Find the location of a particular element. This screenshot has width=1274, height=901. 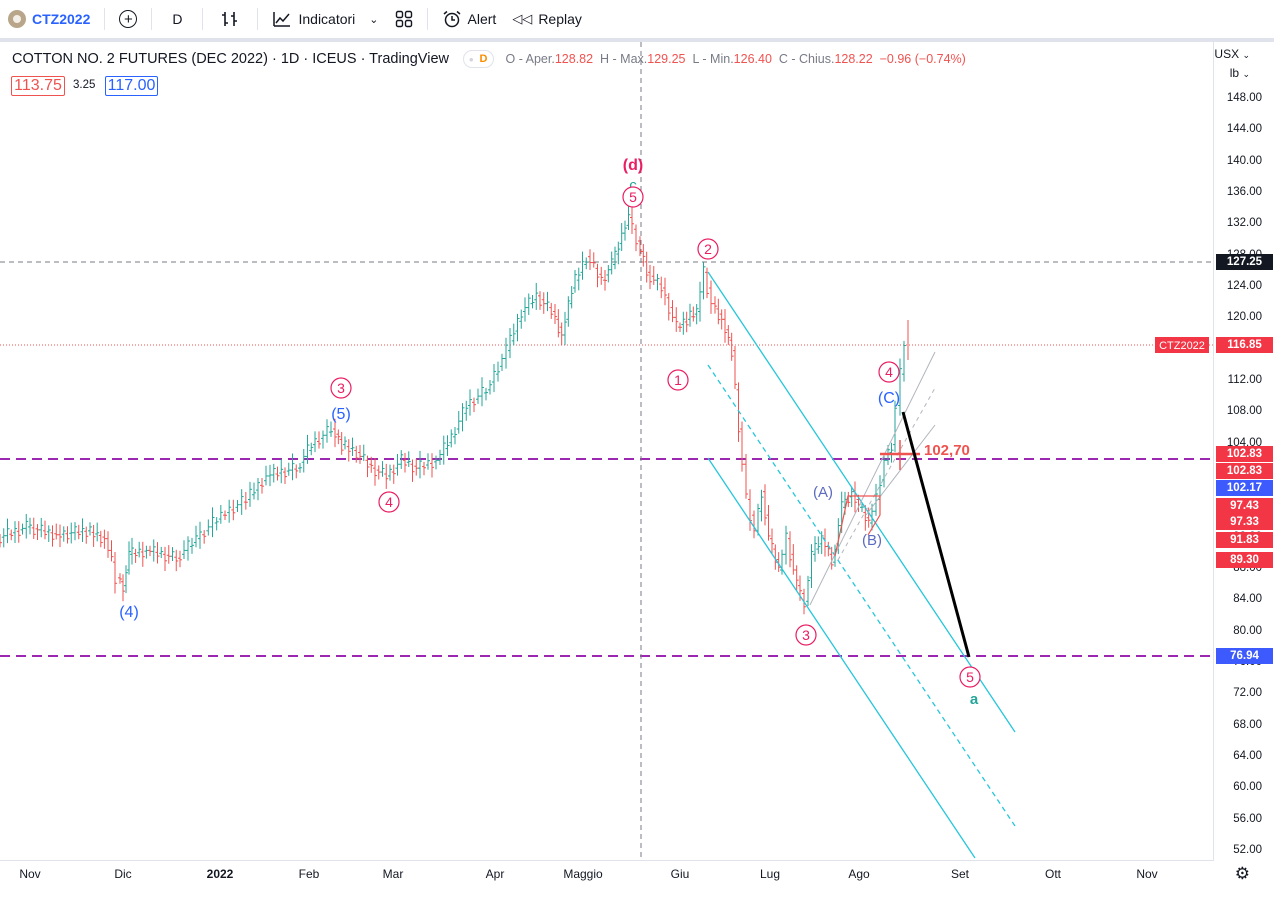

price-tick-label: 144.00 is located at coordinates (1244, 129).